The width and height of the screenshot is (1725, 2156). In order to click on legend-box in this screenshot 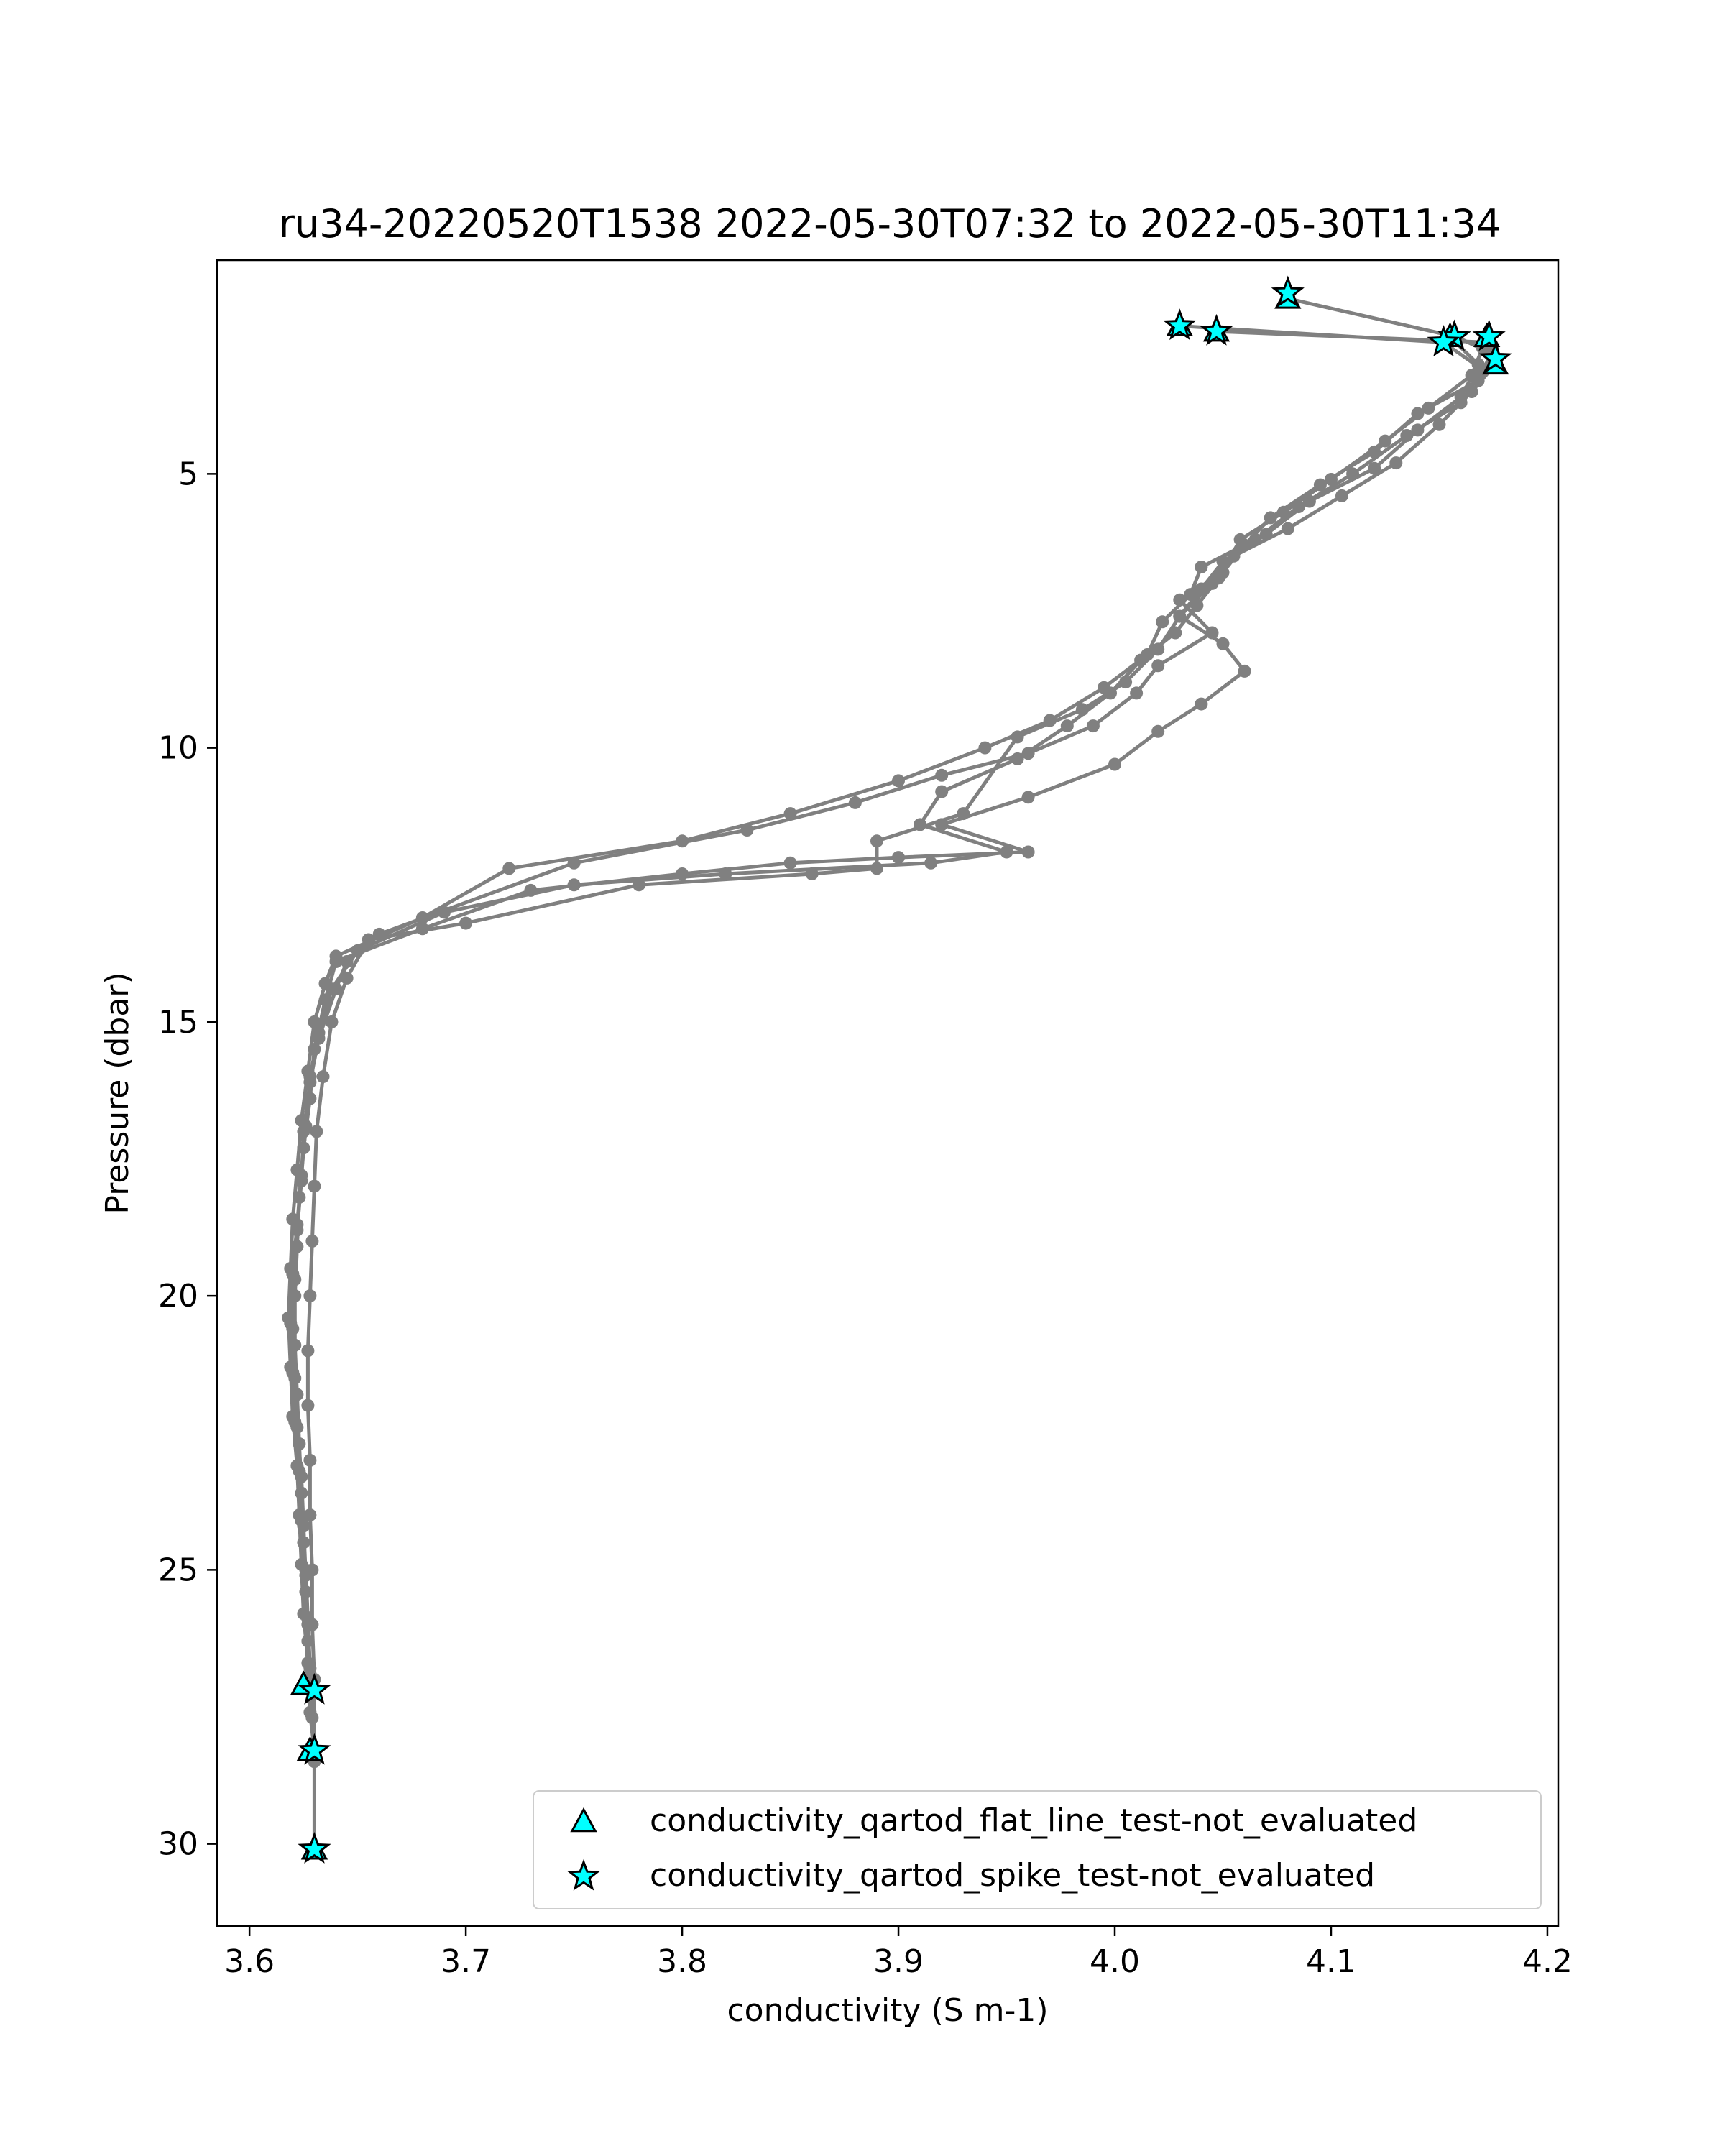, I will do `click(1037, 1850)`.